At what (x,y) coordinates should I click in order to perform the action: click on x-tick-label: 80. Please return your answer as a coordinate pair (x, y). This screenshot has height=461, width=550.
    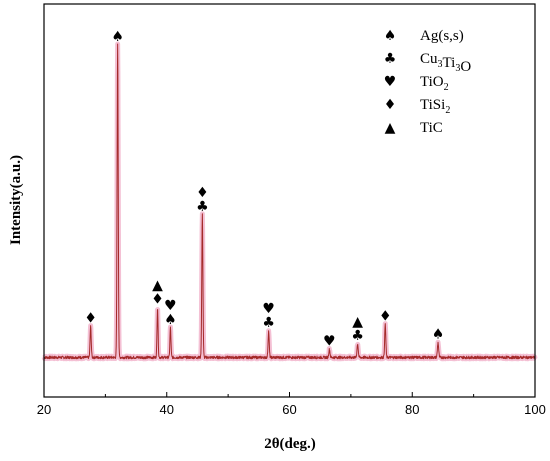
    Looking at the image, I should click on (412, 409).